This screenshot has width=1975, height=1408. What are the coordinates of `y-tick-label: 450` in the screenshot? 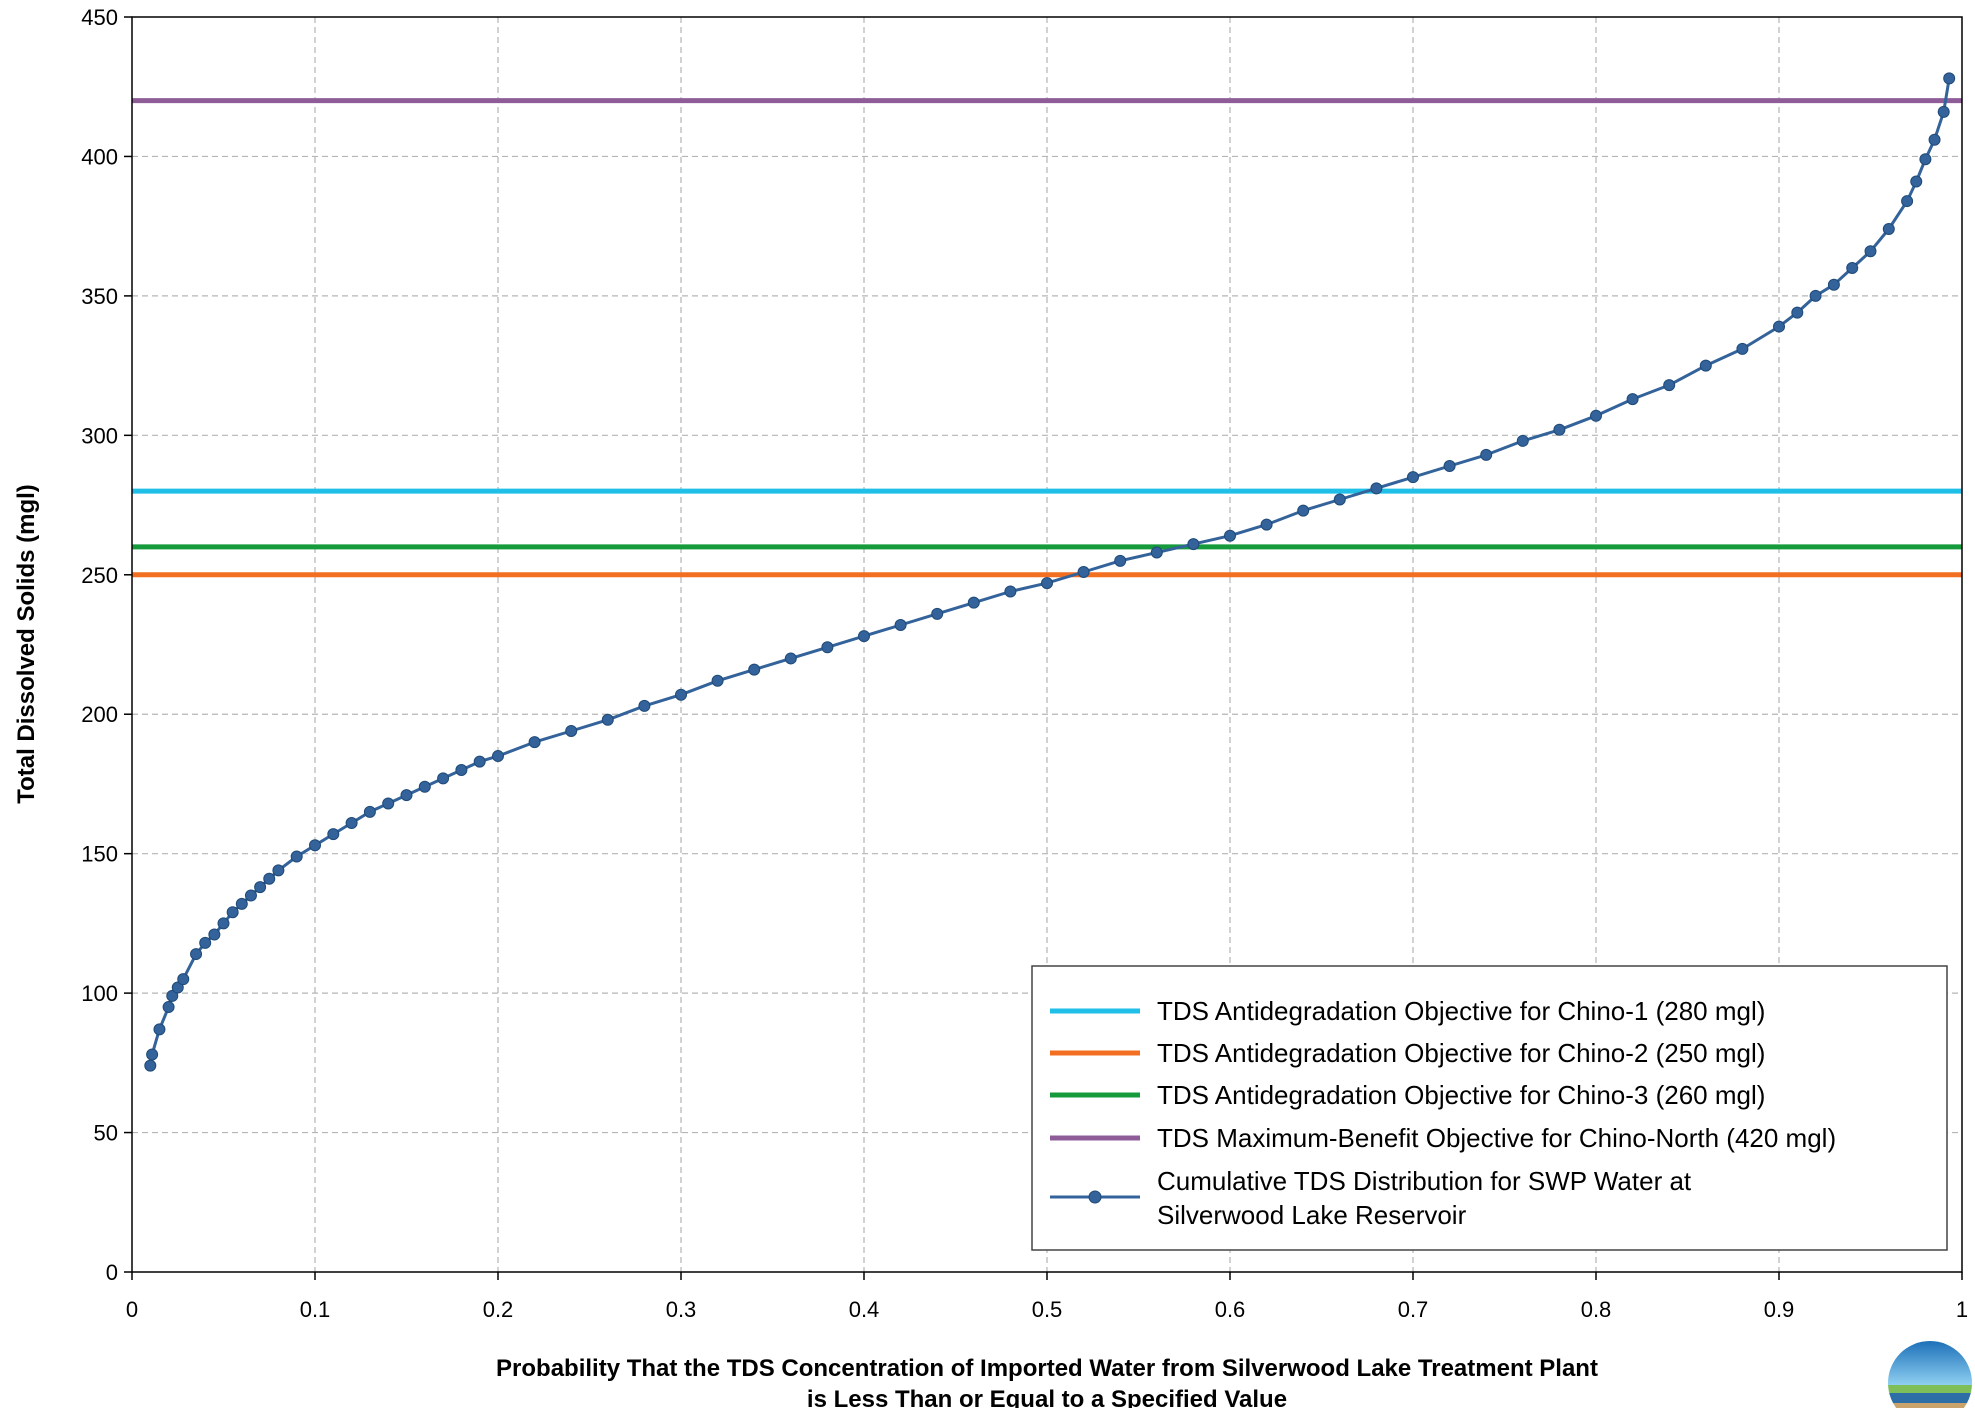 It's located at (99, 17).